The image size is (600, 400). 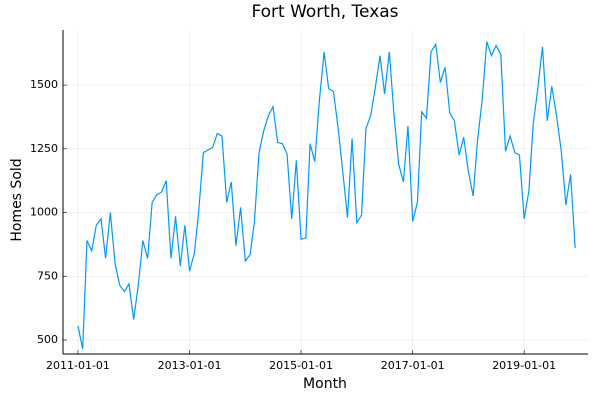 I want to click on x-tick-label: 2017-01-01, so click(x=413, y=365).